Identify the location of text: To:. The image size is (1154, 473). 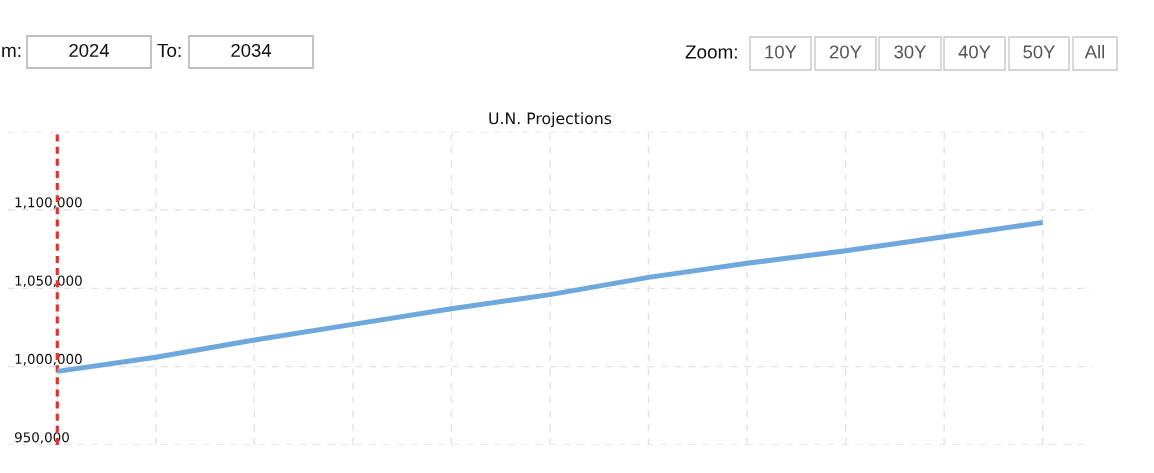
(169, 50).